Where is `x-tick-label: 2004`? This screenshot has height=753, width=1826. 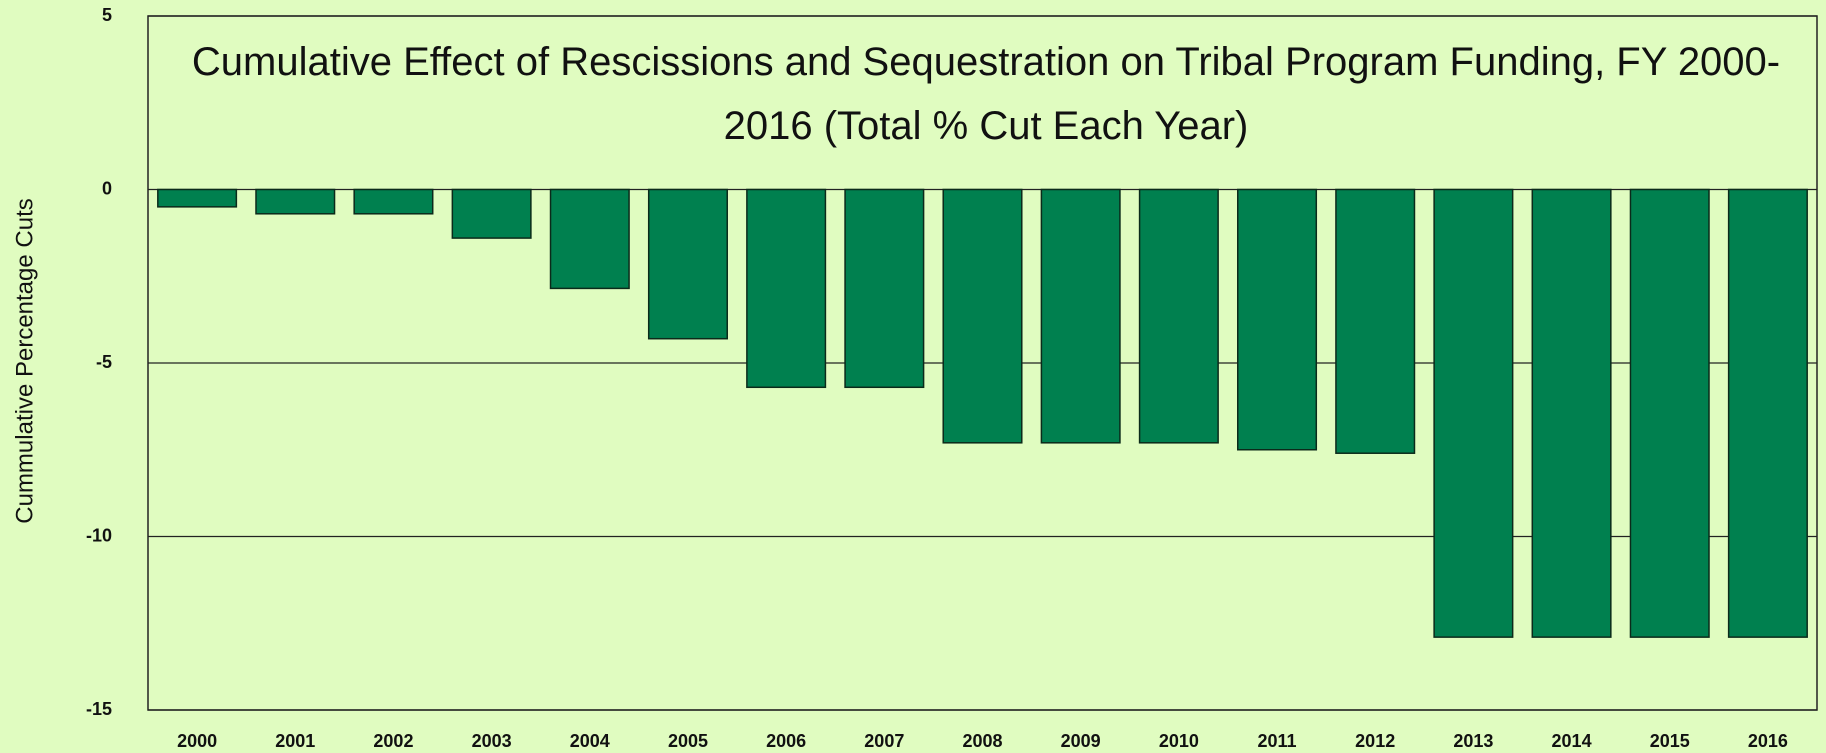
x-tick-label: 2004 is located at coordinates (590, 741).